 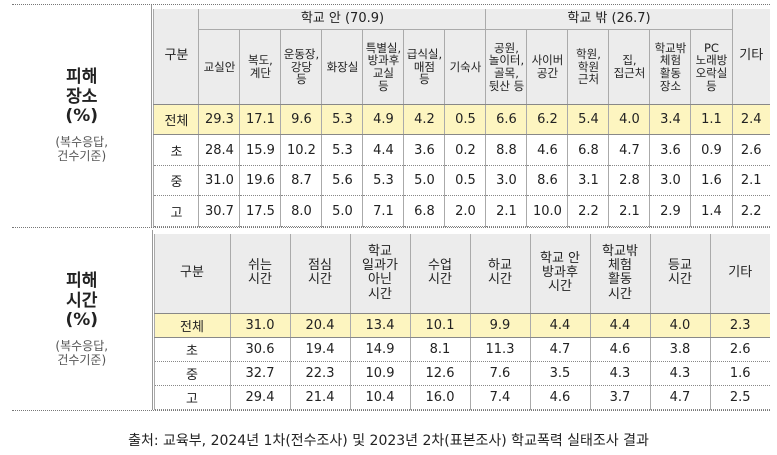 I want to click on cell: 12.6, so click(x=439, y=373).